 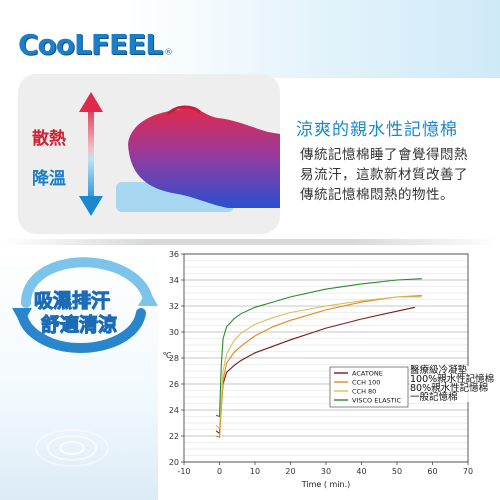 I want to click on x-tick-label: 60, so click(x=432, y=471).